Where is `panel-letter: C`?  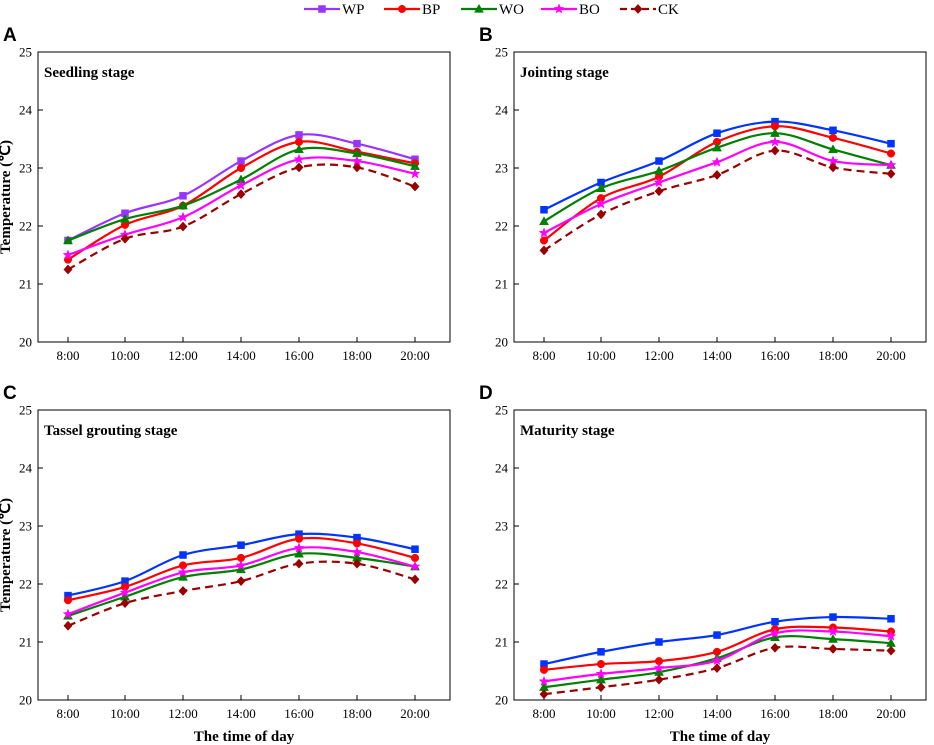 panel-letter: C is located at coordinates (10, 393).